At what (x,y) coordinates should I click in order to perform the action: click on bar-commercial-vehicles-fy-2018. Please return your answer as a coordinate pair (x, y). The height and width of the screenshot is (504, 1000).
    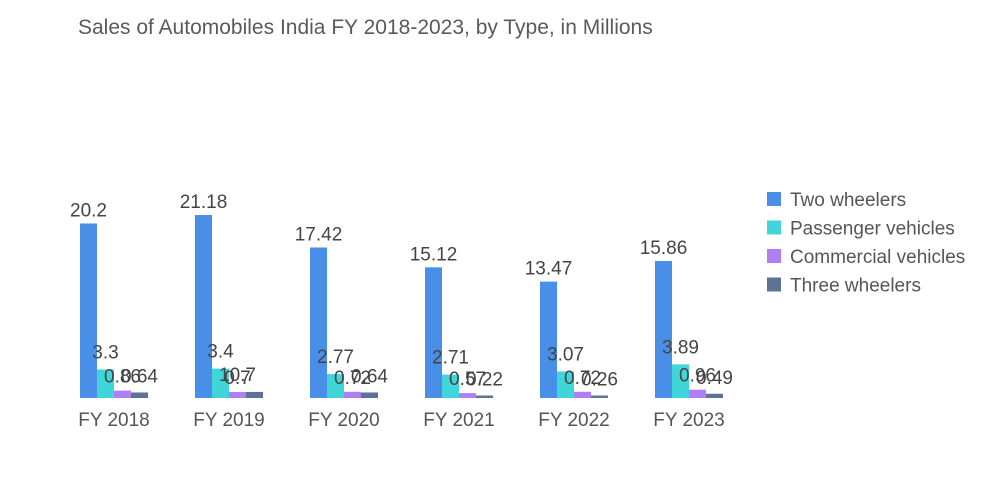
    Looking at the image, I should click on (122, 394).